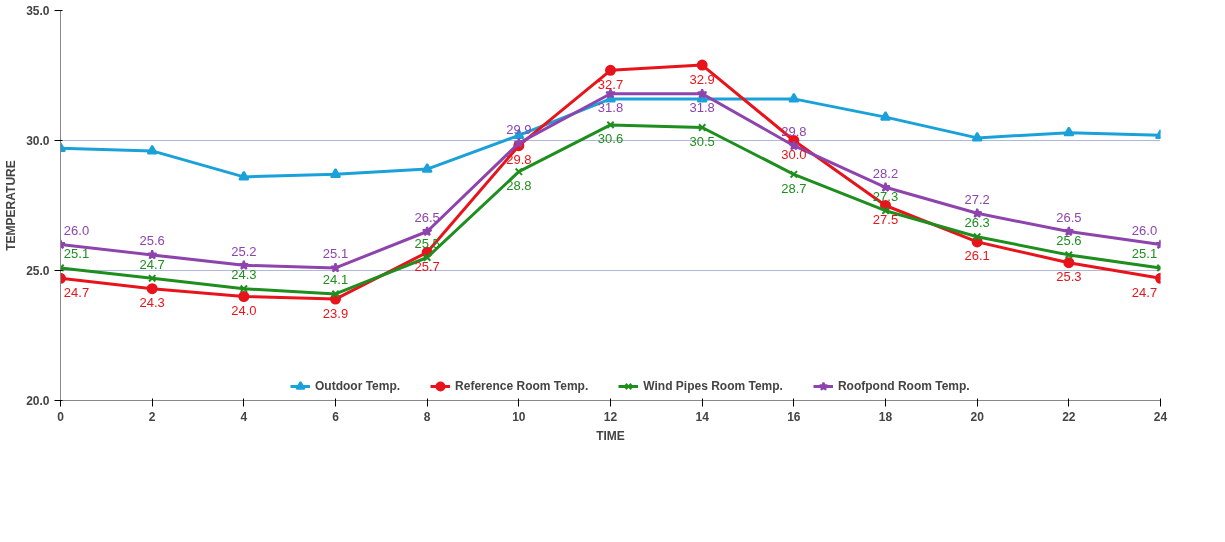 The width and height of the screenshot is (1225, 542). Describe the element at coordinates (610, 139) in the screenshot. I see `data-label: 30.6` at that location.